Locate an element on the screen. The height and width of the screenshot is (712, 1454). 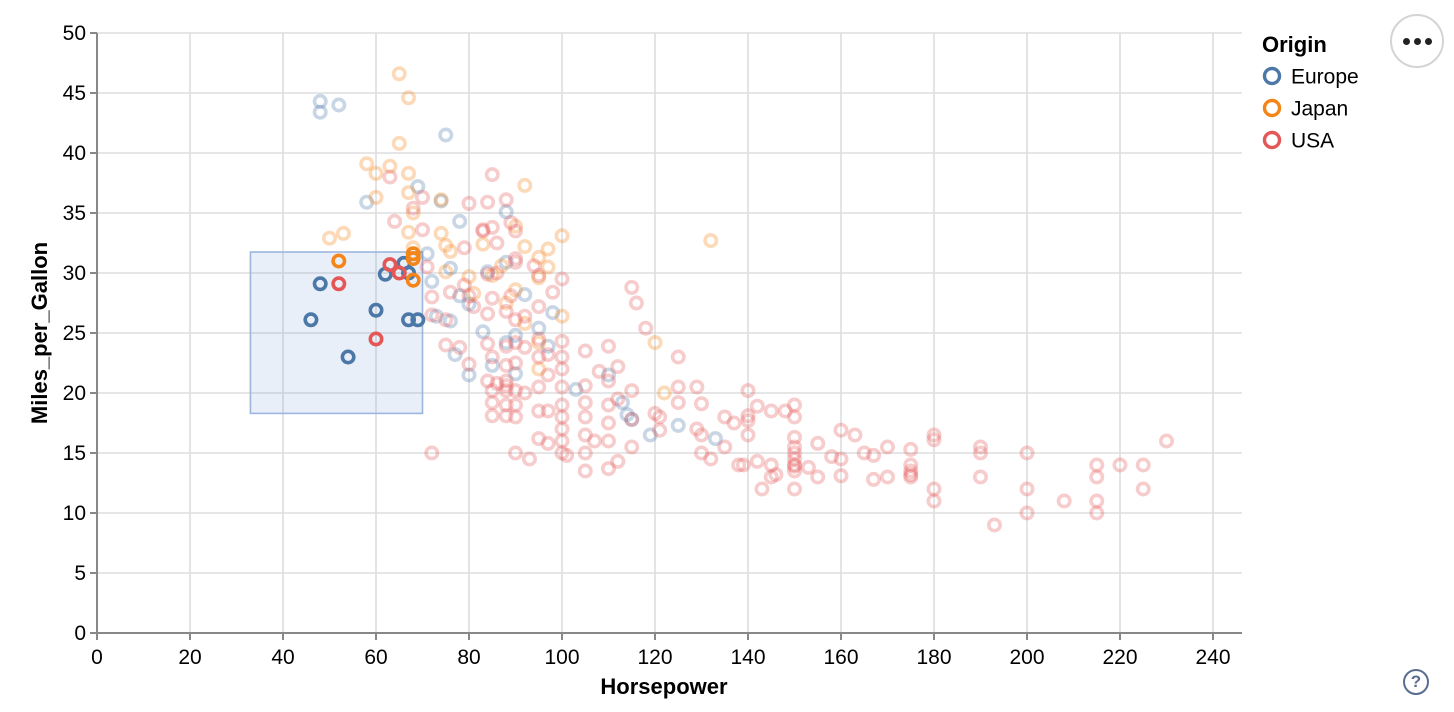
x-tick-label: 140 is located at coordinates (747, 657).